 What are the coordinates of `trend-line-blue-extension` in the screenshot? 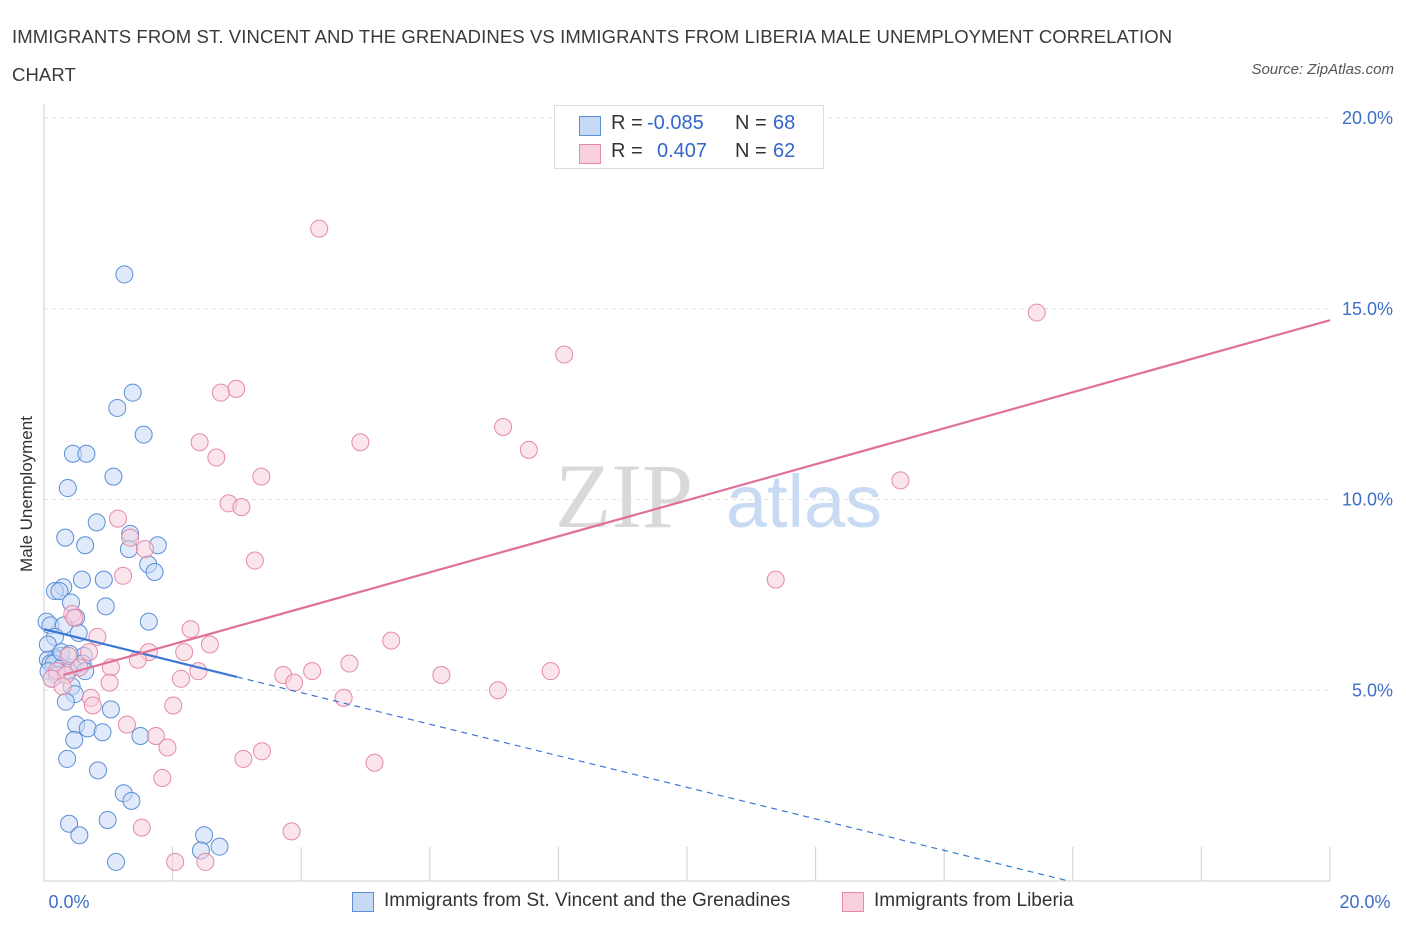 It's located at (652, 779).